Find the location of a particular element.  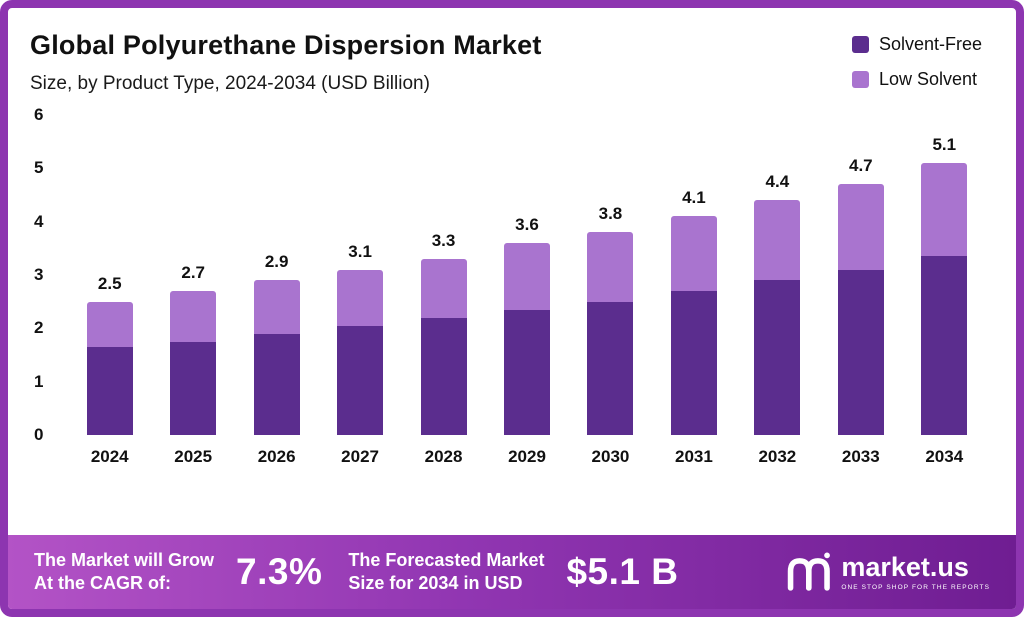

bar-total-label: 4.7 is located at coordinates (860, 166).